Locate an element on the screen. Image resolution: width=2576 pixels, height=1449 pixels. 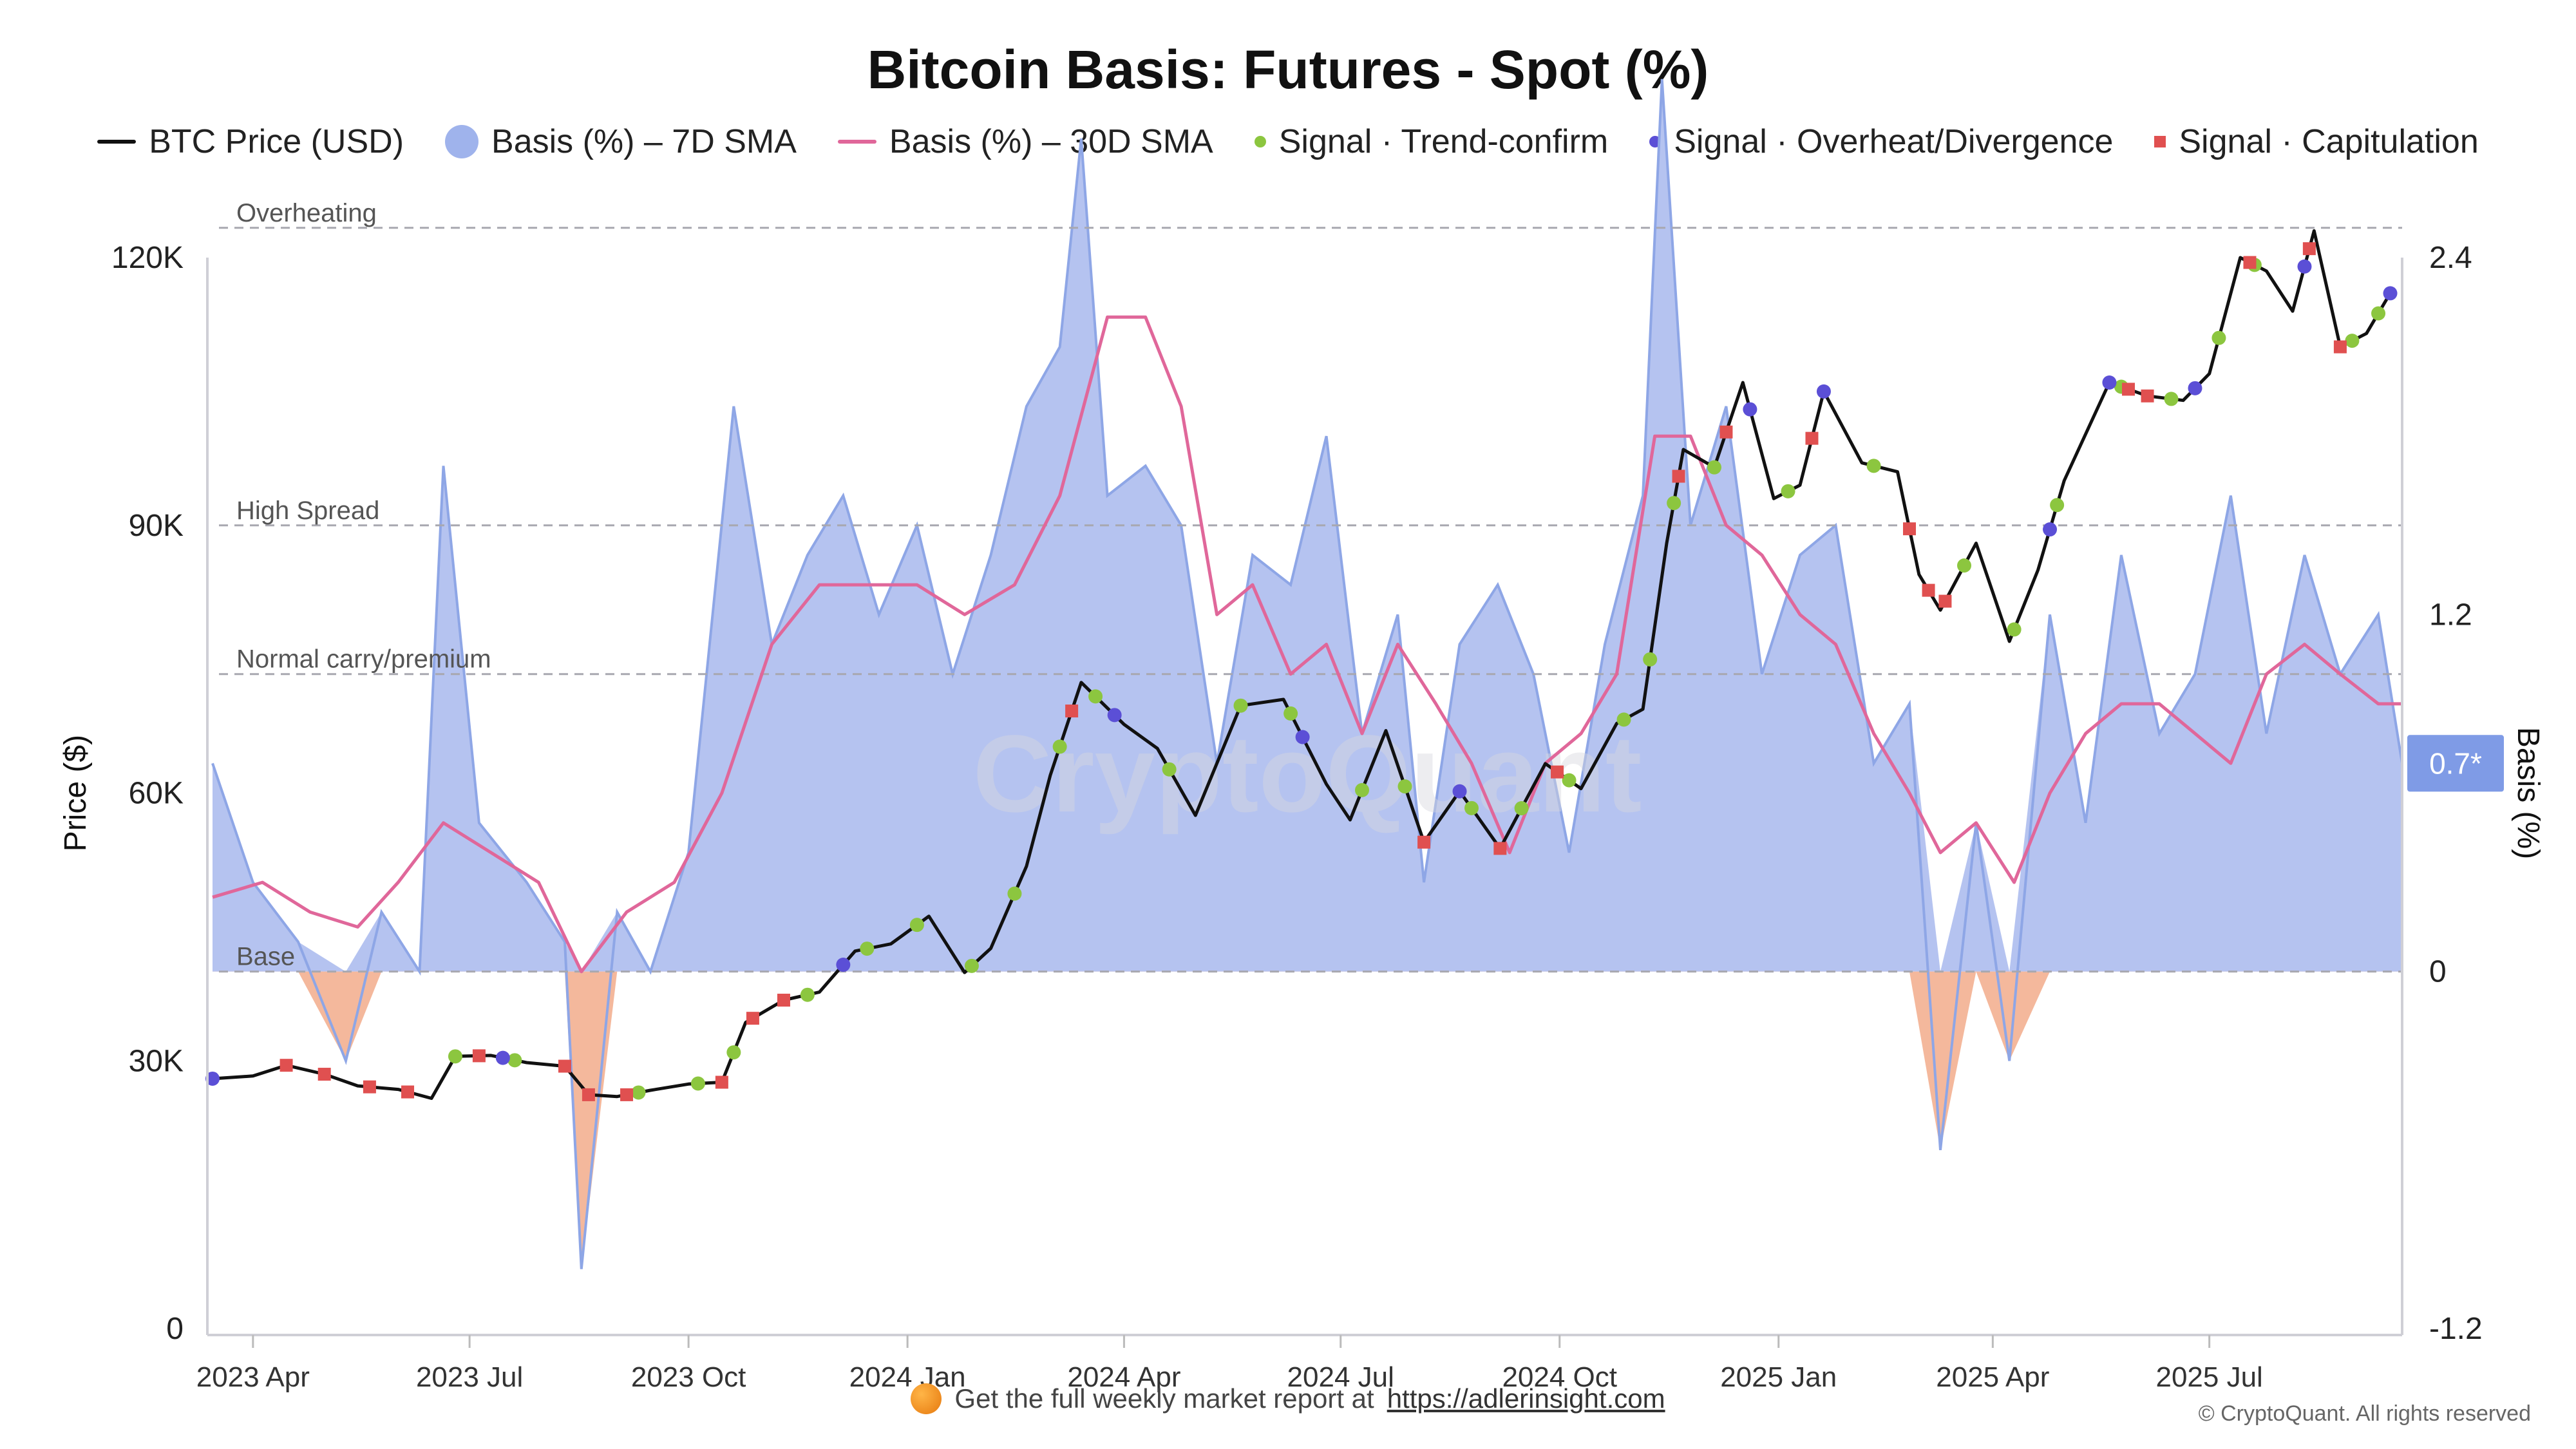
legend-item-btc-price: BTC Price (USD) is located at coordinates (250, 141).